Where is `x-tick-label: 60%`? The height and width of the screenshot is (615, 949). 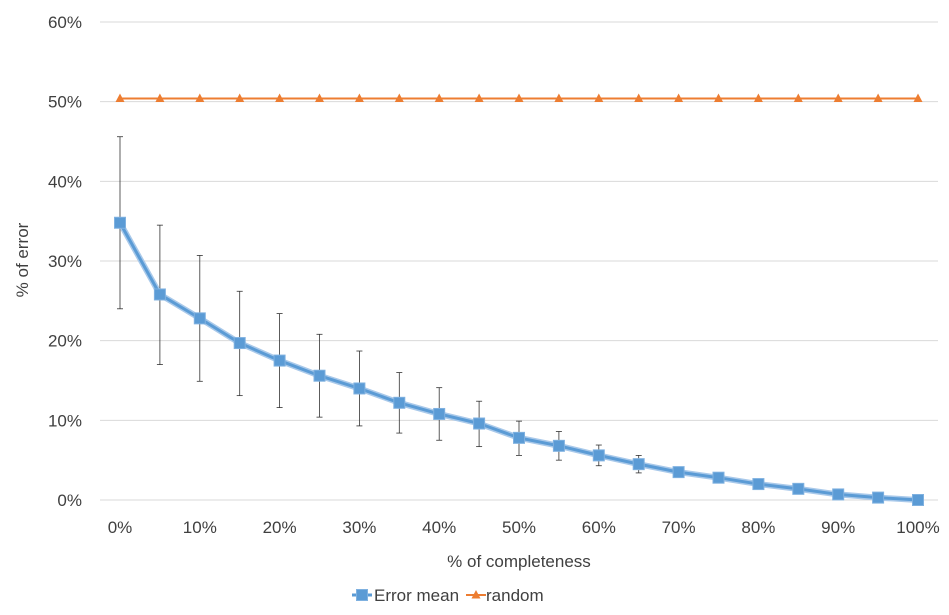
x-tick-label: 60% is located at coordinates (599, 527).